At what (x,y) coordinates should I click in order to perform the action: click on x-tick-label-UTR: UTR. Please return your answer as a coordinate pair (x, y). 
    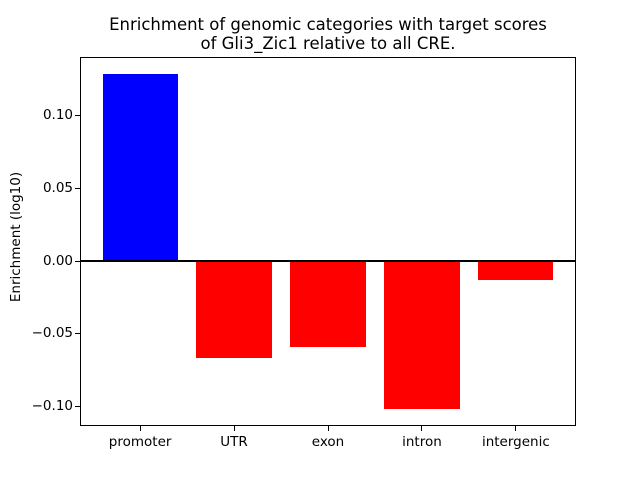
    Looking at the image, I should click on (234, 442).